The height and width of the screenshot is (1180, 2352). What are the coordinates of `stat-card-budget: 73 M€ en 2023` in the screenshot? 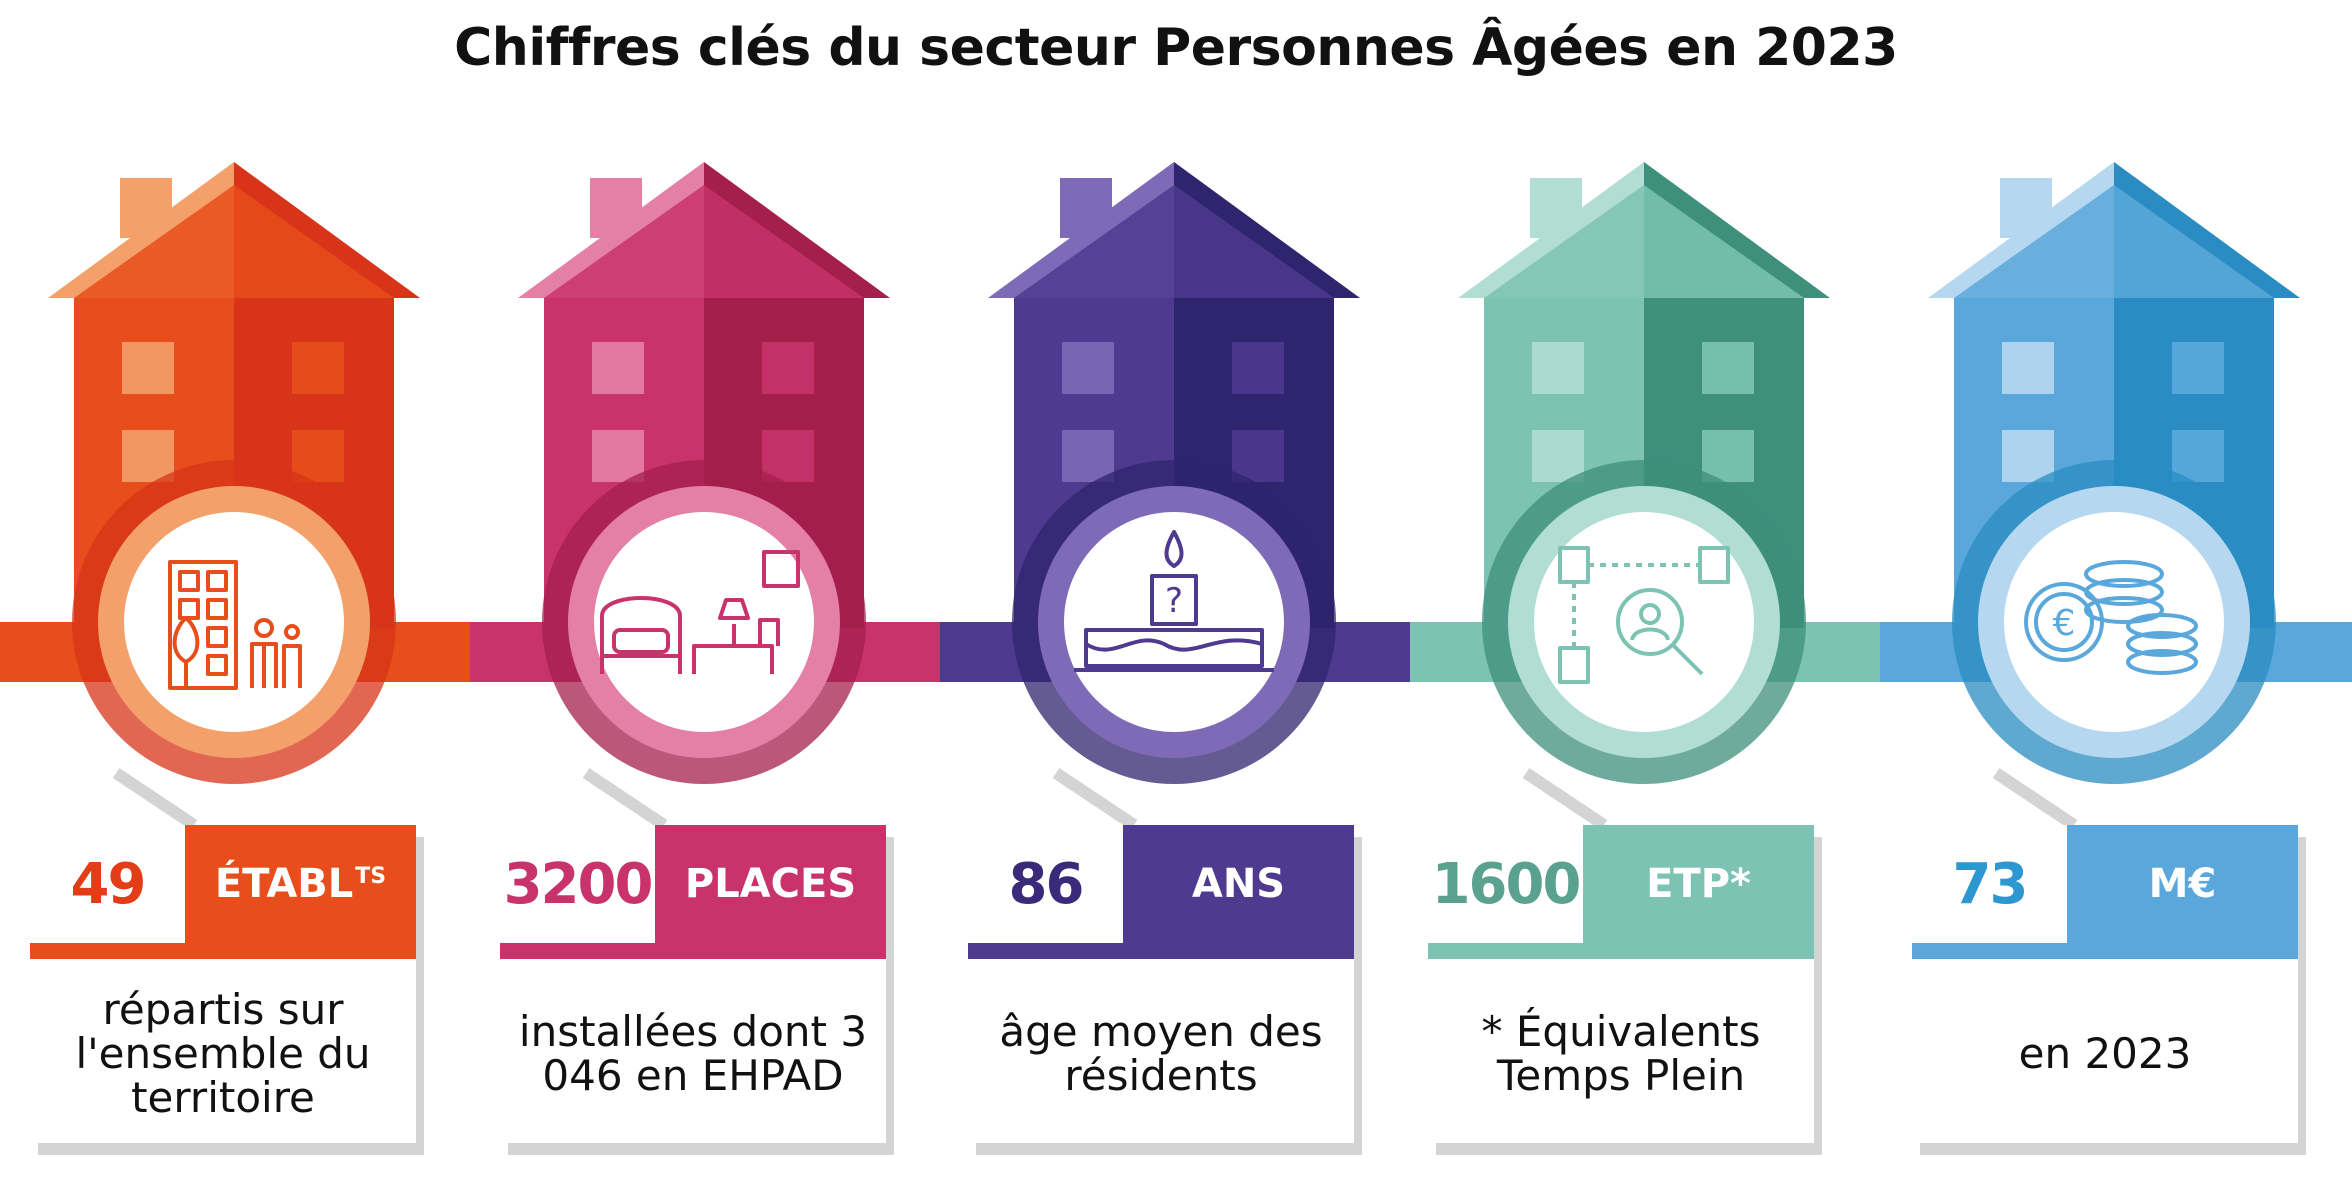 It's located at (2109, 990).